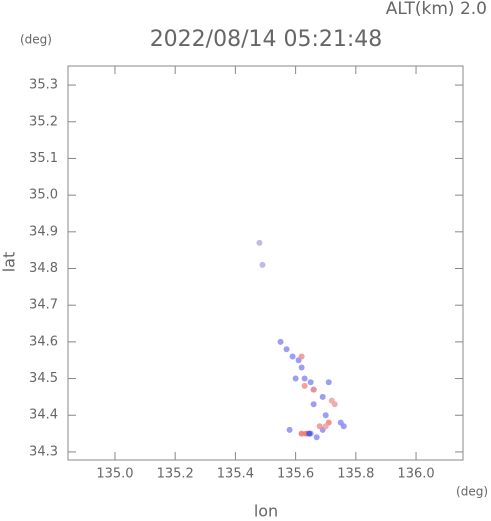 This screenshot has width=491, height=521. What do you see at coordinates (43, 305) in the screenshot?
I see `y-tick-label: 34.7` at bounding box center [43, 305].